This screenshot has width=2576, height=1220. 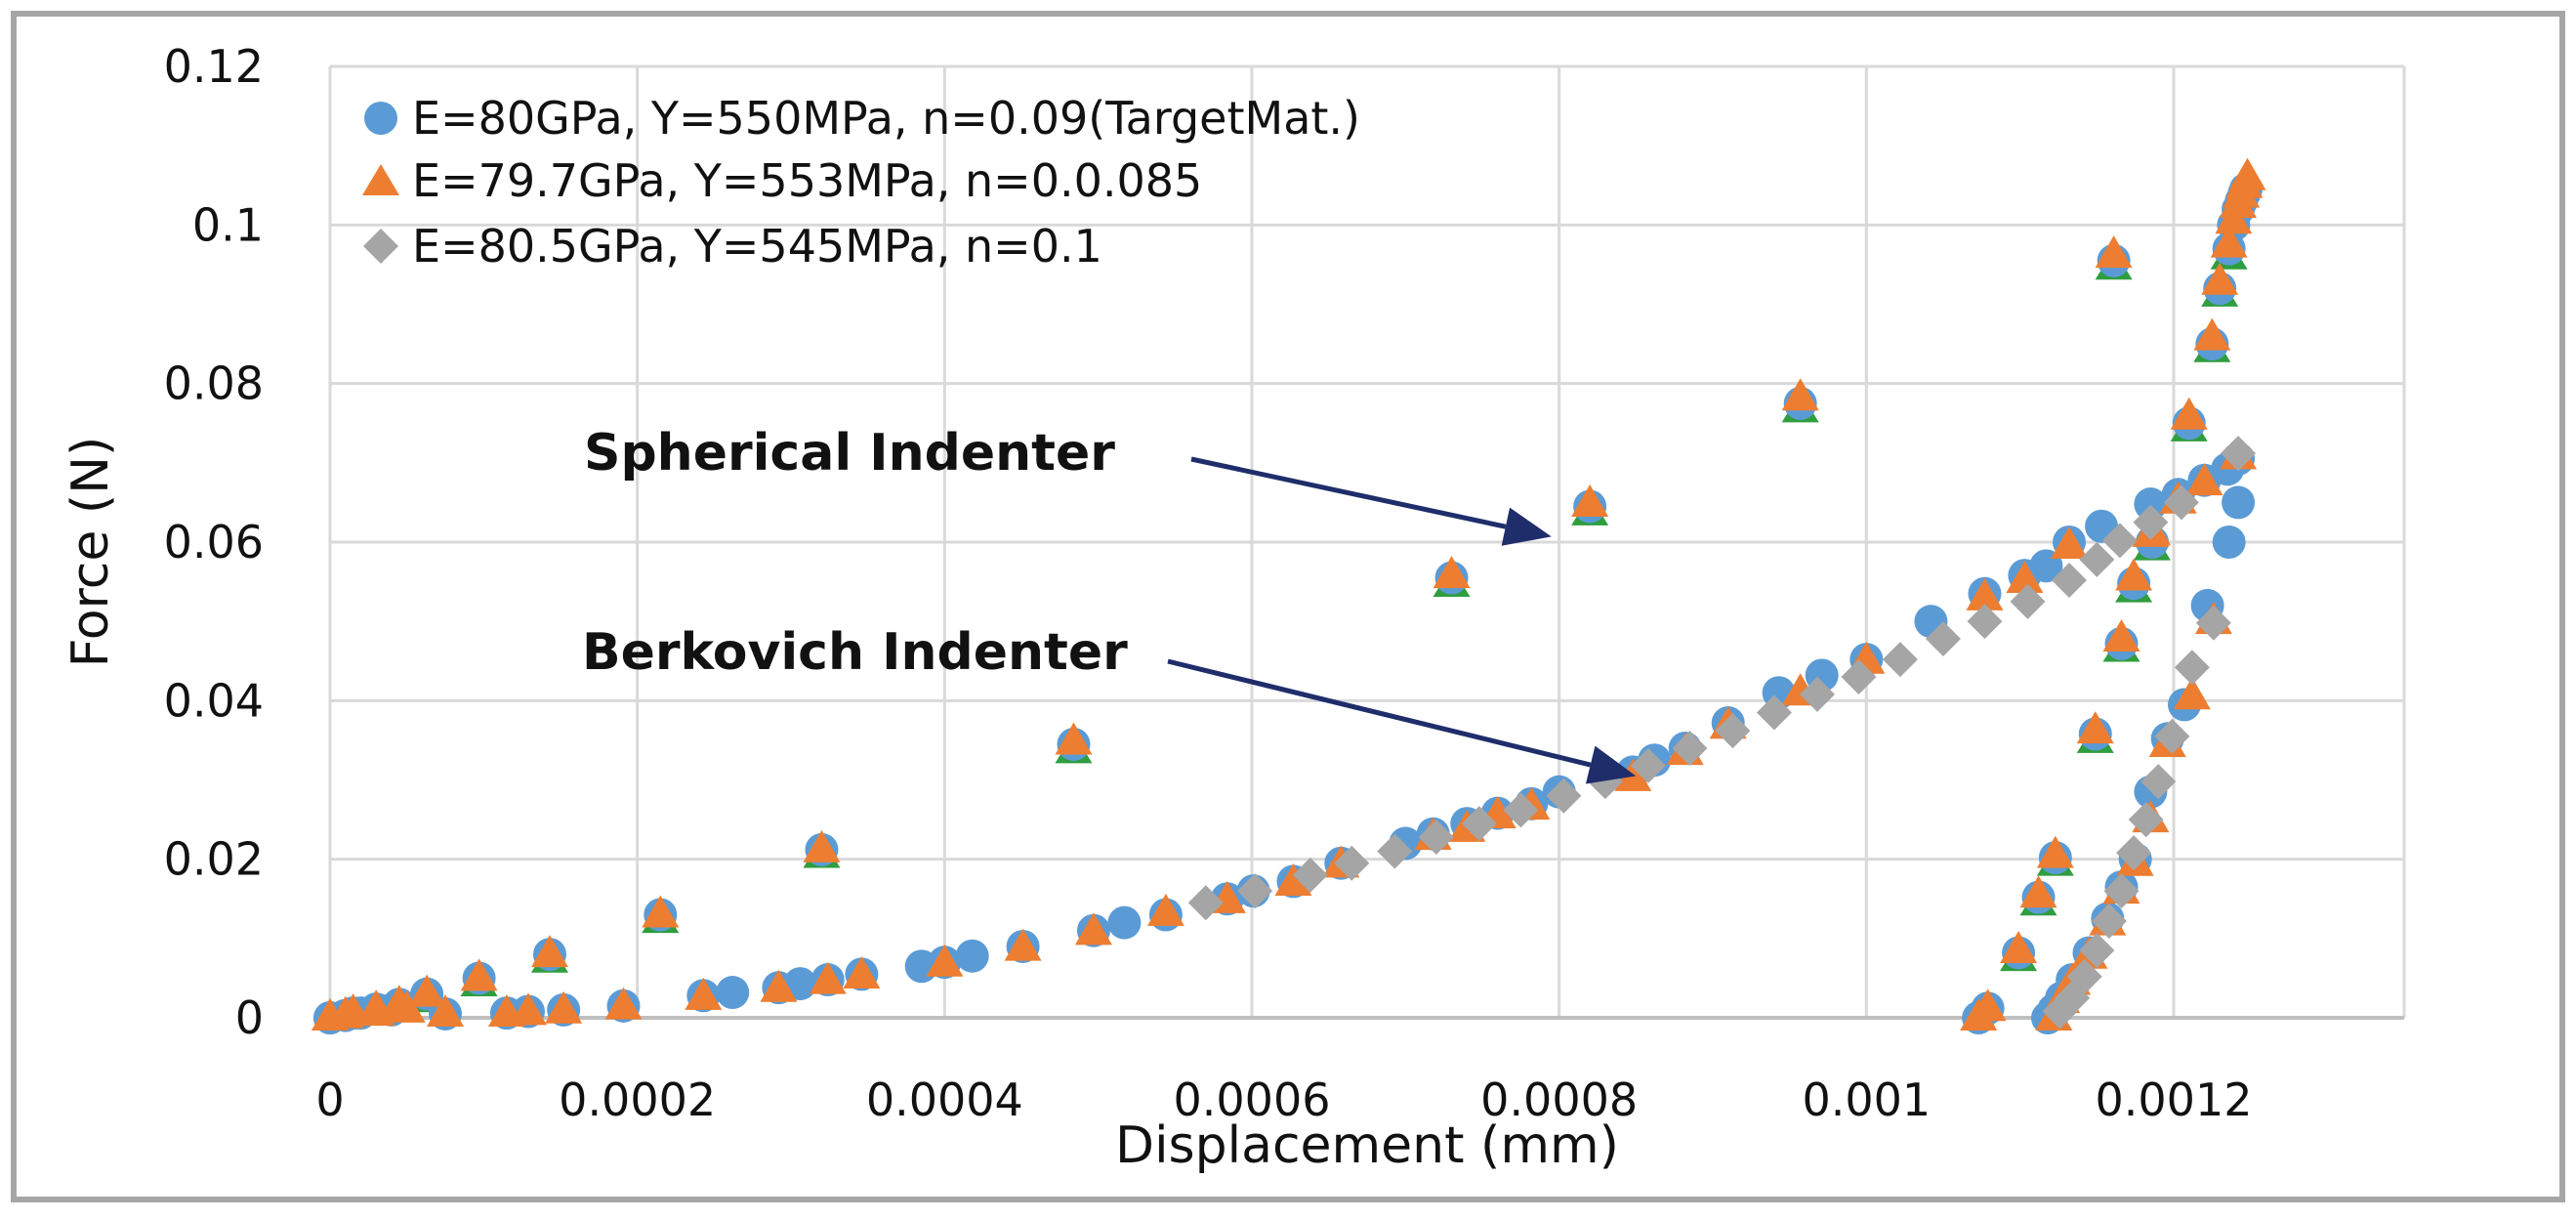 What do you see at coordinates (214, 542) in the screenshot?
I see `y-tick-label: 0.06` at bounding box center [214, 542].